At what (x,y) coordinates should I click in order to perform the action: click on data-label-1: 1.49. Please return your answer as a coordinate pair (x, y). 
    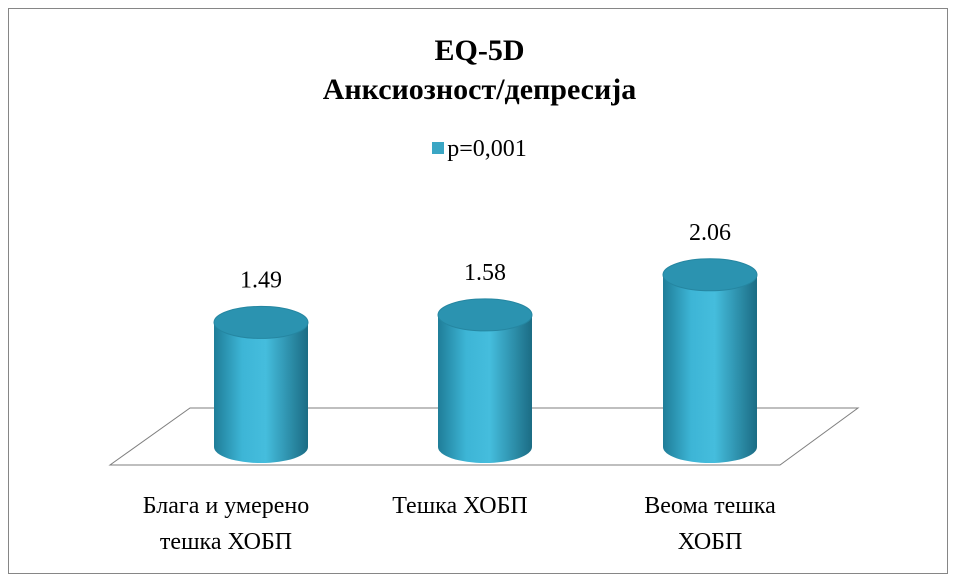
    Looking at the image, I should click on (261, 280).